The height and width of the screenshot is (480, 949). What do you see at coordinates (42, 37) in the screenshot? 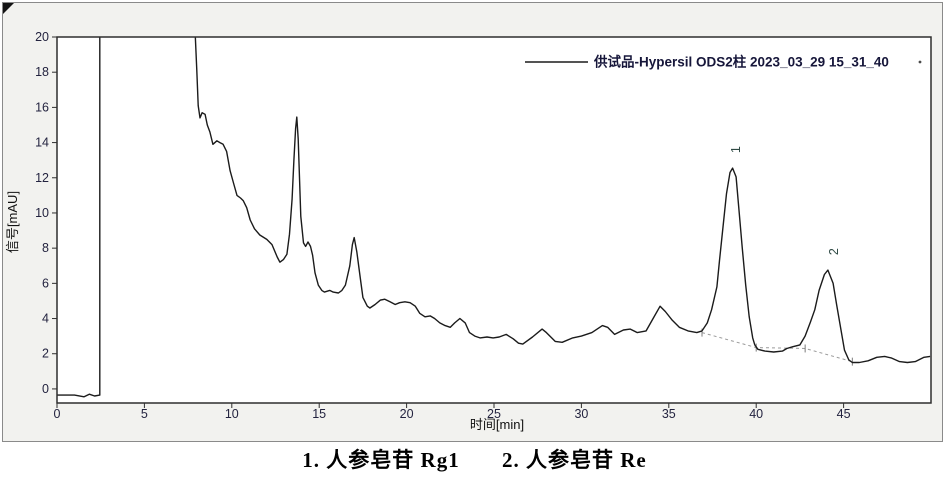
I see `y-tick-label: 20` at bounding box center [42, 37].